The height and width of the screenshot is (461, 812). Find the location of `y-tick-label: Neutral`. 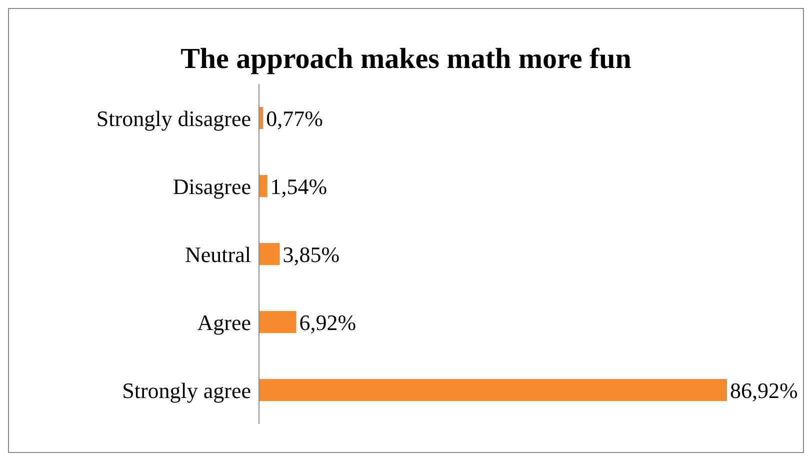

y-tick-label: Neutral is located at coordinates (218, 254).